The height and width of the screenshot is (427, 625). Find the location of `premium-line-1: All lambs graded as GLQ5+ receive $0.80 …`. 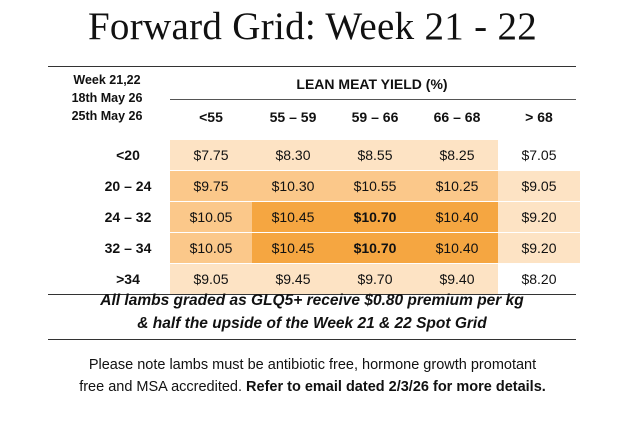

premium-line-1: All lambs graded as GLQ5+ receive $0.80 … is located at coordinates (312, 300).